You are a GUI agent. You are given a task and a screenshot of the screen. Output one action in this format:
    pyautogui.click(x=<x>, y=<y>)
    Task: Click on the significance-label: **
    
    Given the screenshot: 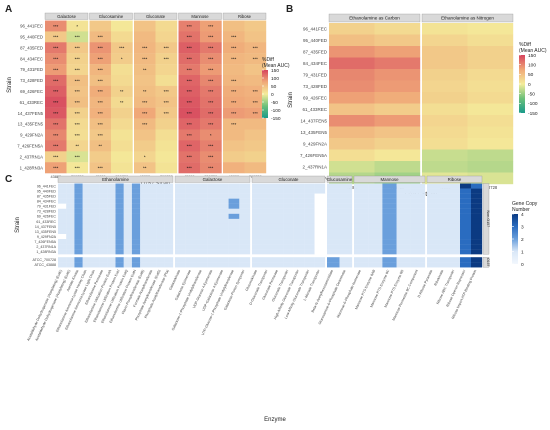 What is the action you would take?
    pyautogui.click(x=145, y=167)
    